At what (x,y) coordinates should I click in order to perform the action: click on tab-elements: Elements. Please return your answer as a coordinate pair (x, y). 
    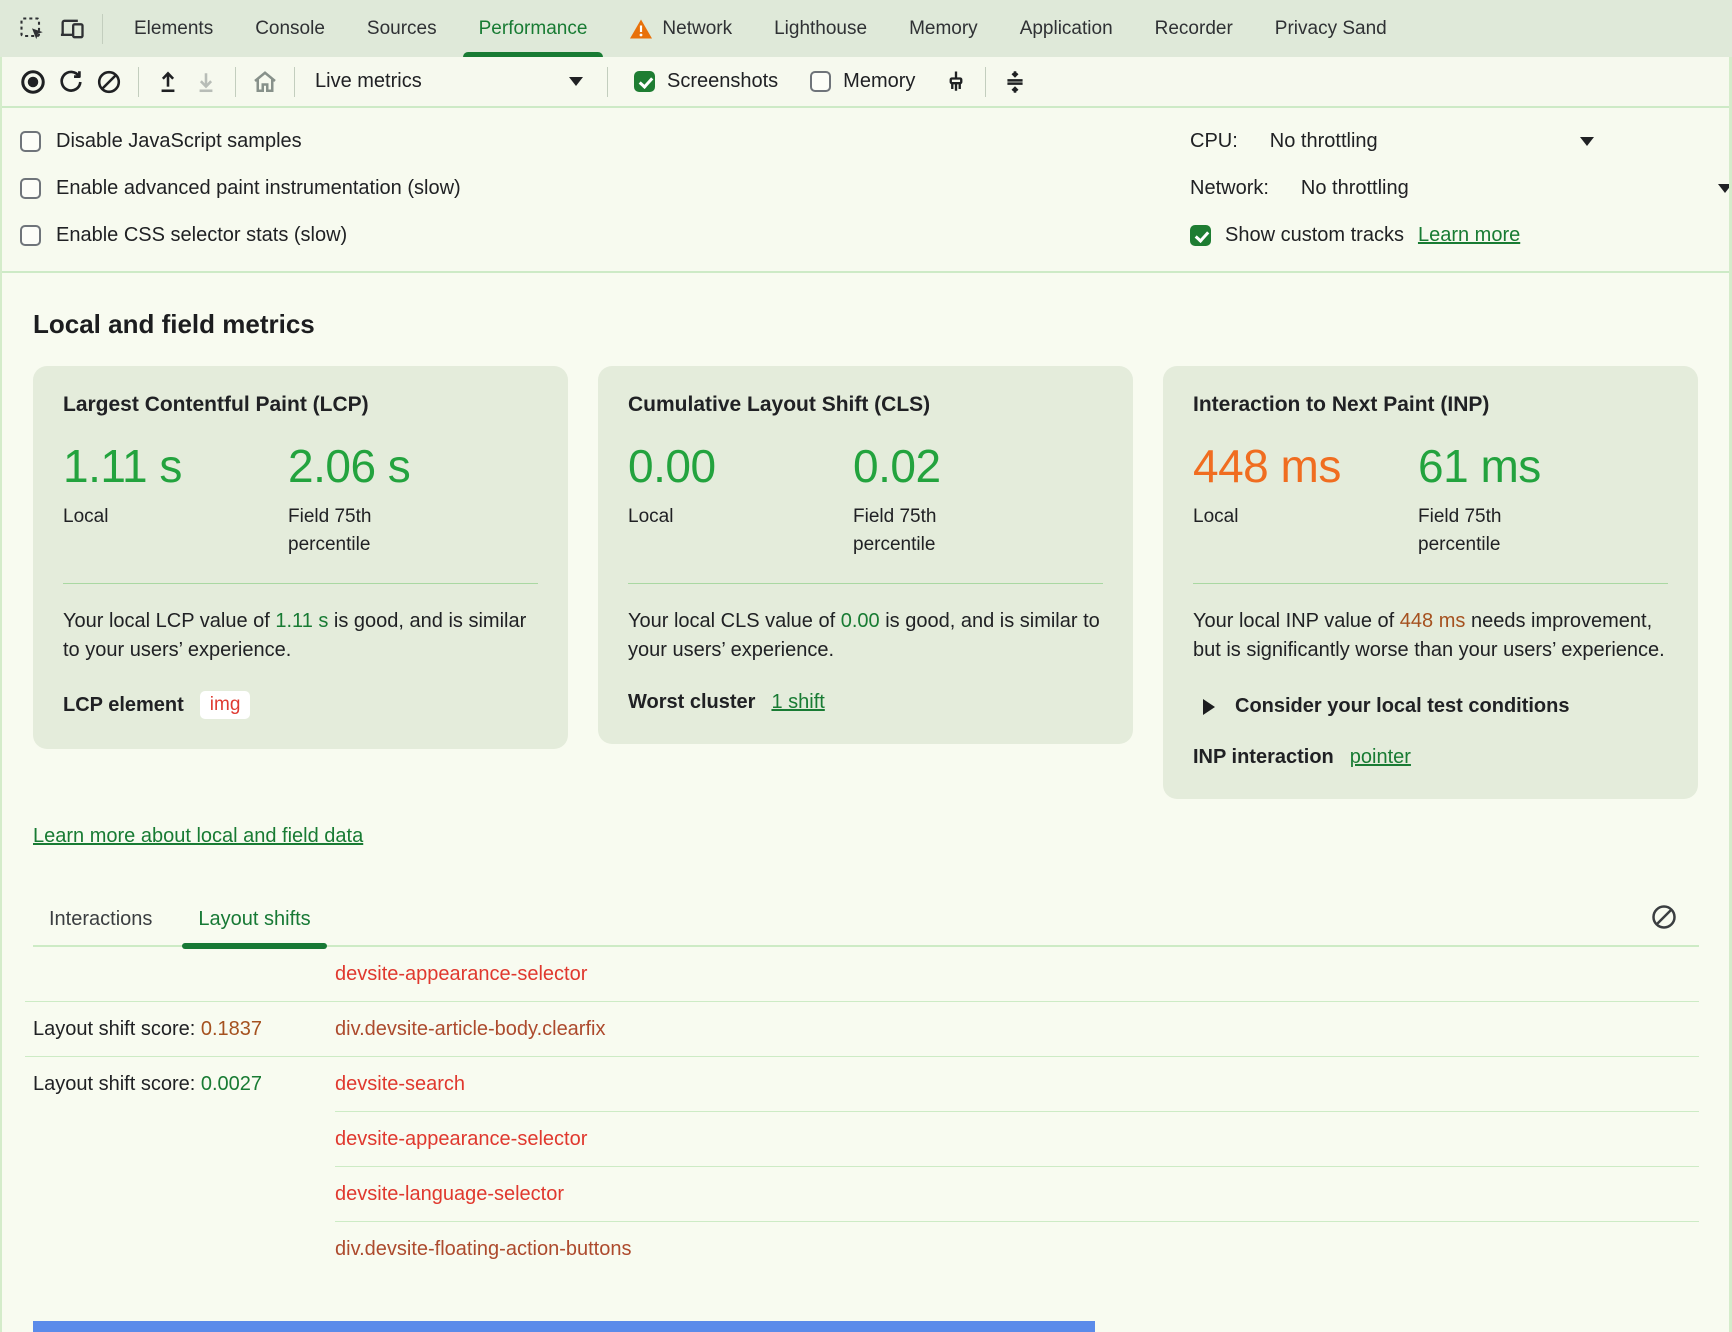
    Looking at the image, I should click on (173, 28).